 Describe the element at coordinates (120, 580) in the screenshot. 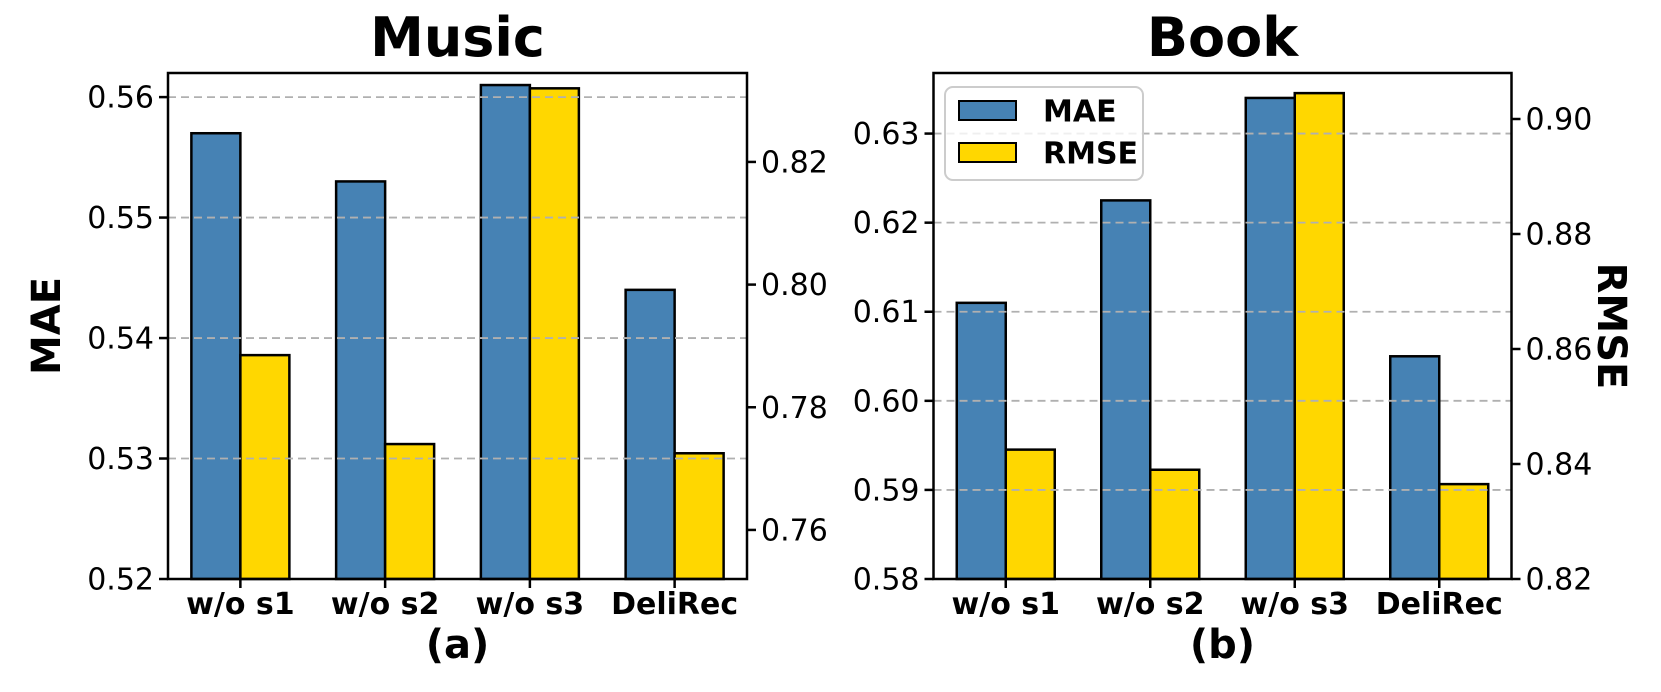

I see `left-tick-label-0.52: 0.52` at that location.